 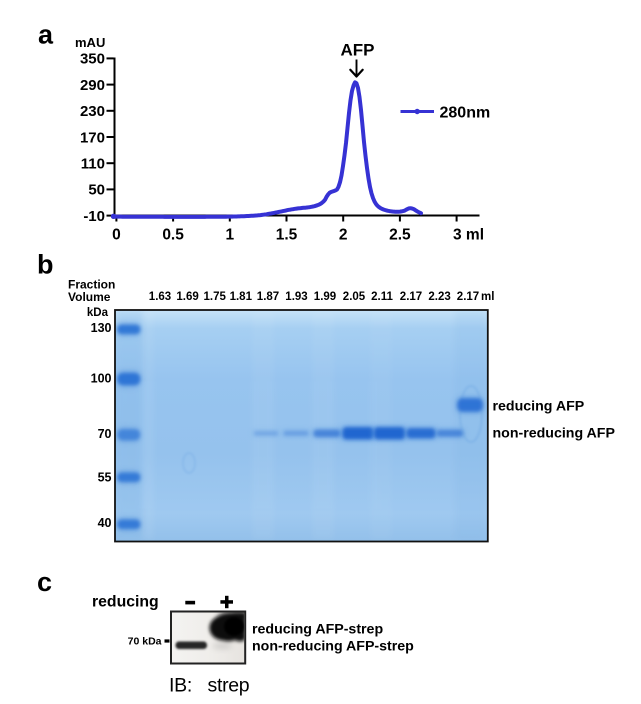 I want to click on svg-text: 100, so click(x=101, y=378).